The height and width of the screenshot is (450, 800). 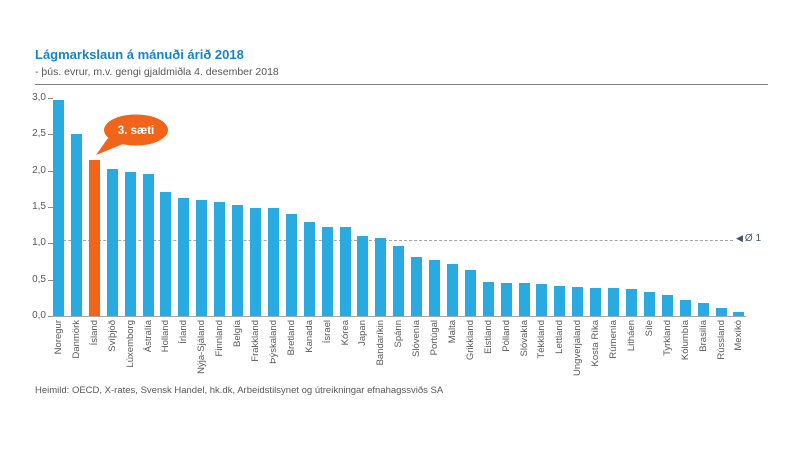 What do you see at coordinates (749, 239) in the screenshot?
I see `average-line-label: ◀ Ø 1` at bounding box center [749, 239].